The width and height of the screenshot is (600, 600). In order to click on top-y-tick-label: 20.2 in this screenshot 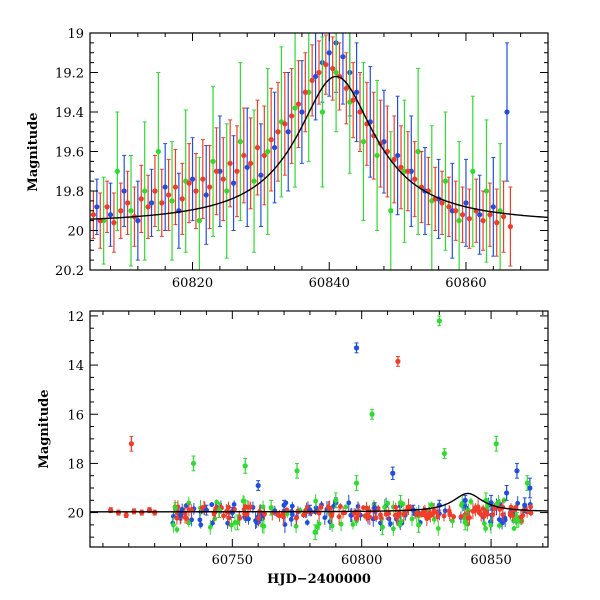, I will do `click(69, 271)`.